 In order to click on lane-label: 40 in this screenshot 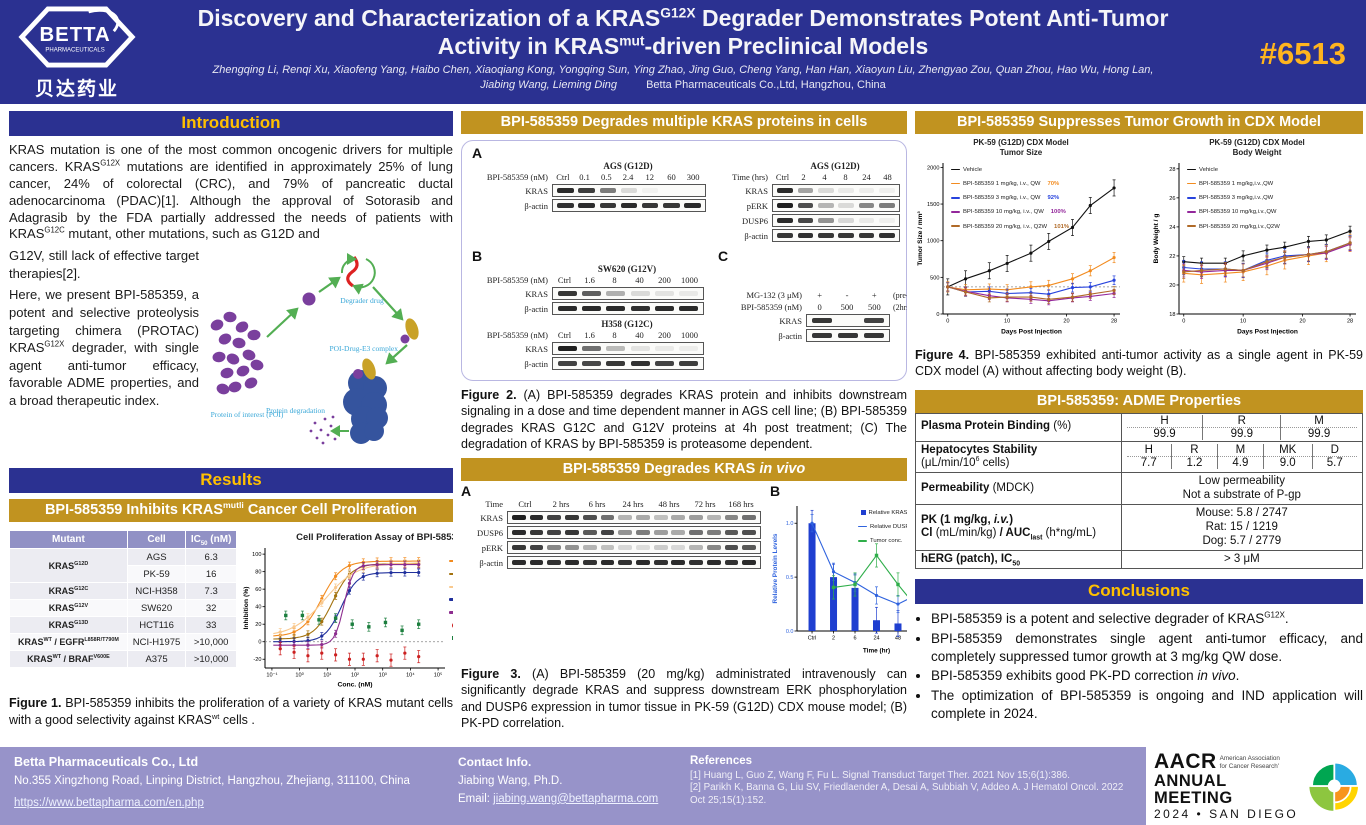, I will do `click(639, 335)`.